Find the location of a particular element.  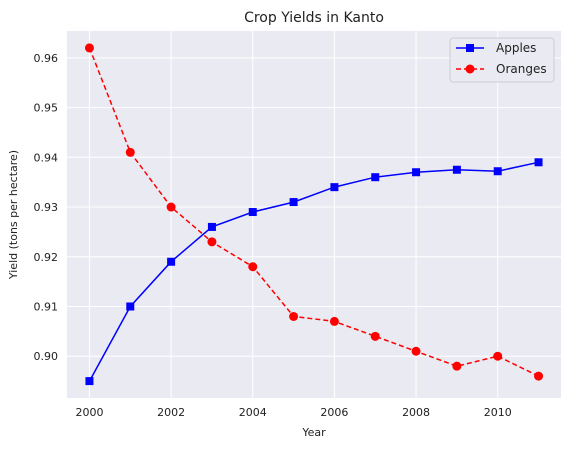

y-tick-label: 0.96 is located at coordinates (46, 58).